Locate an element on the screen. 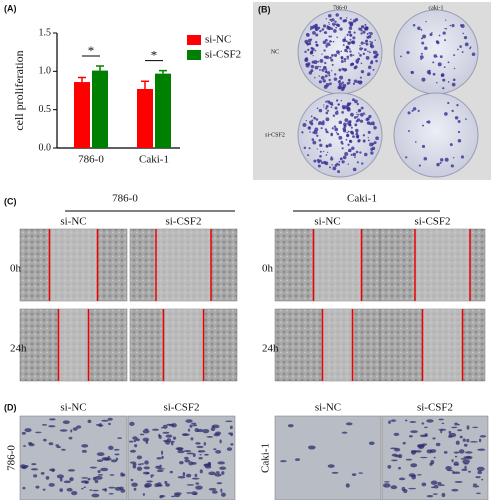 The width and height of the screenshot is (493, 500). panel-label: (A) is located at coordinates (10, 8).